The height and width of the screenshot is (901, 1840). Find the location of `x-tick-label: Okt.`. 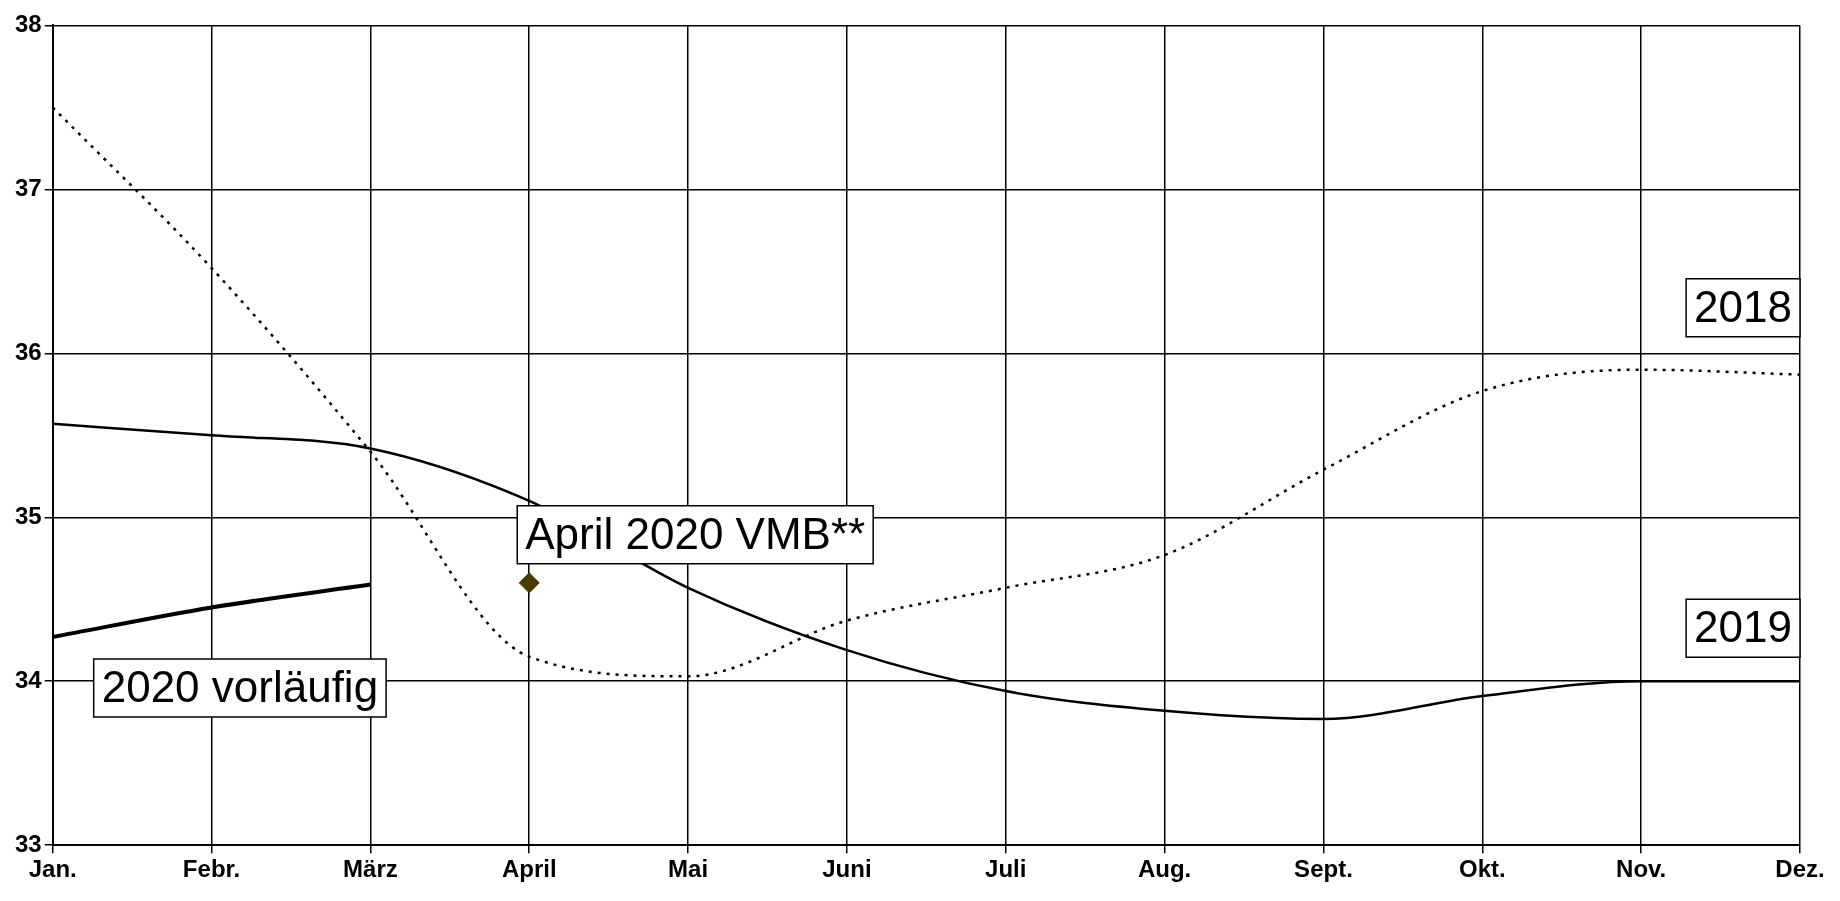

x-tick-label: Okt. is located at coordinates (1482, 869).